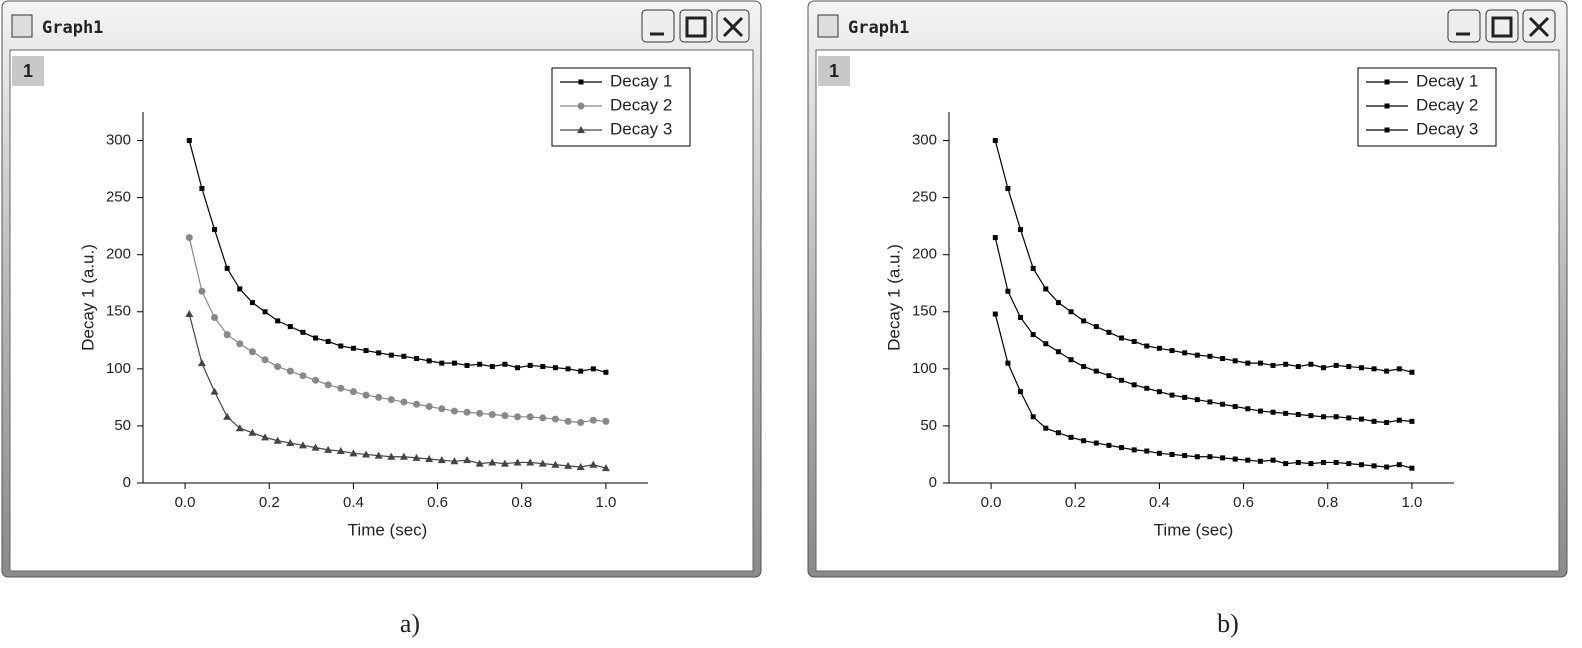  What do you see at coordinates (933, 482) in the screenshot?
I see `y-tick-label: 0` at bounding box center [933, 482].